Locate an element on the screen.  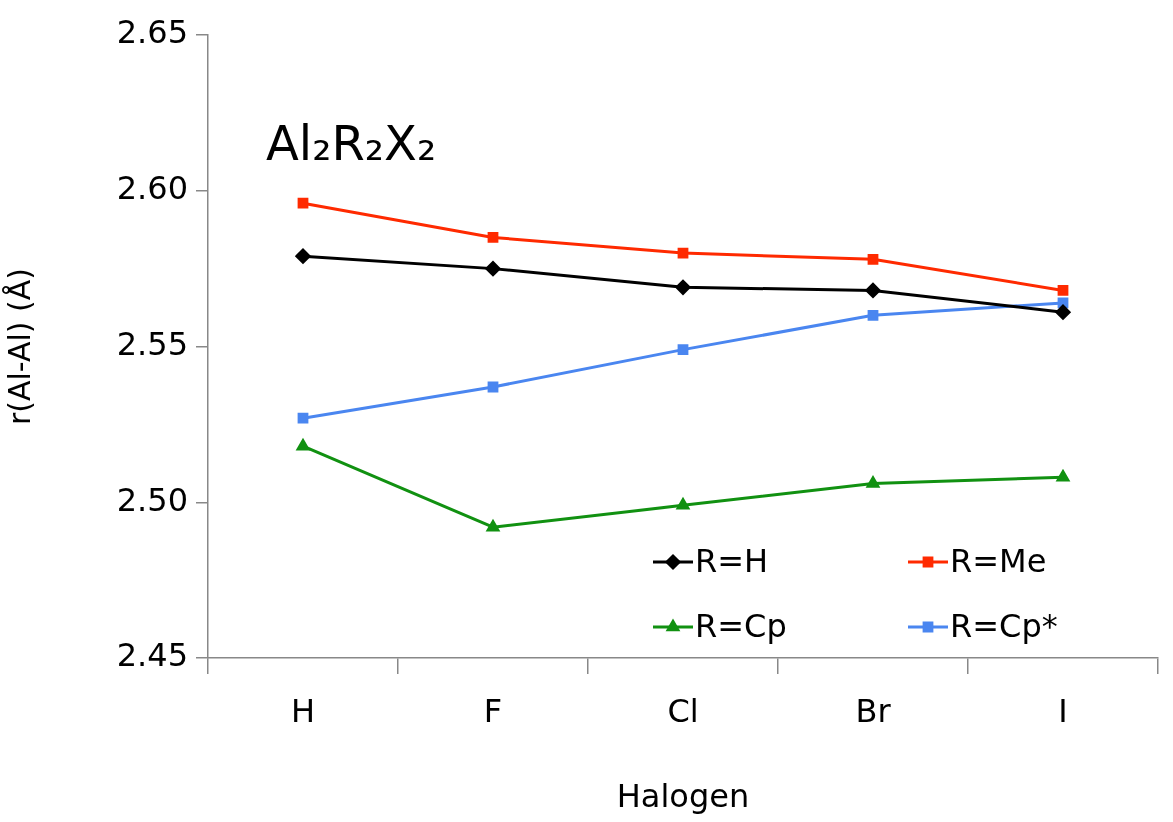
x-tick-label: Cl is located at coordinates (683, 710).